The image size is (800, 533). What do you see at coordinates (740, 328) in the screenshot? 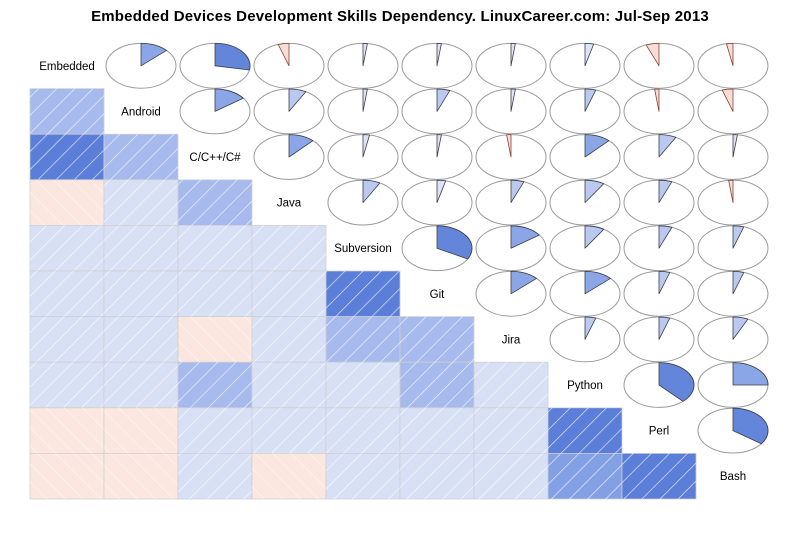
I see `corr-pie-wedge-jira-bash` at bounding box center [740, 328].